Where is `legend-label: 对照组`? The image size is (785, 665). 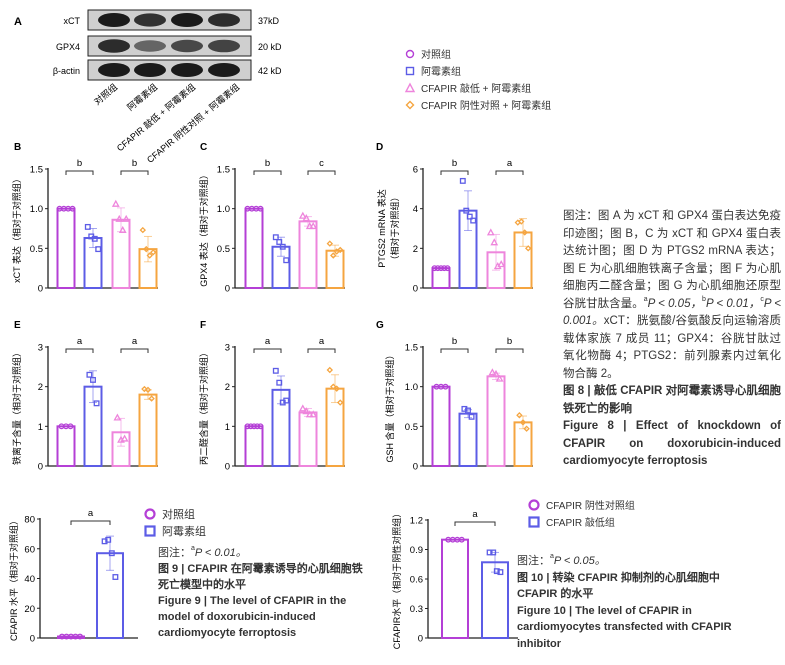
legend-label: 对照组 is located at coordinates (178, 514).